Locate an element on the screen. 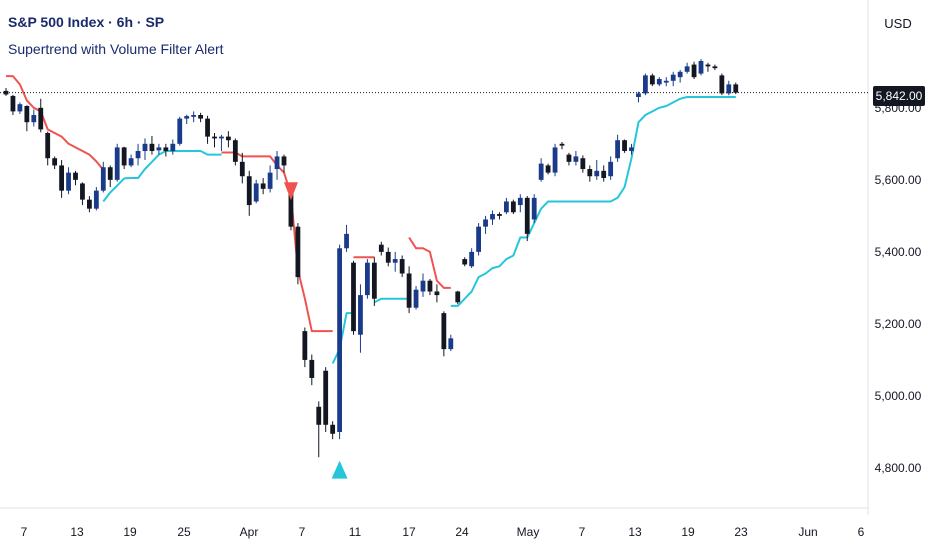  x-tick-label: May is located at coordinates (528, 532).